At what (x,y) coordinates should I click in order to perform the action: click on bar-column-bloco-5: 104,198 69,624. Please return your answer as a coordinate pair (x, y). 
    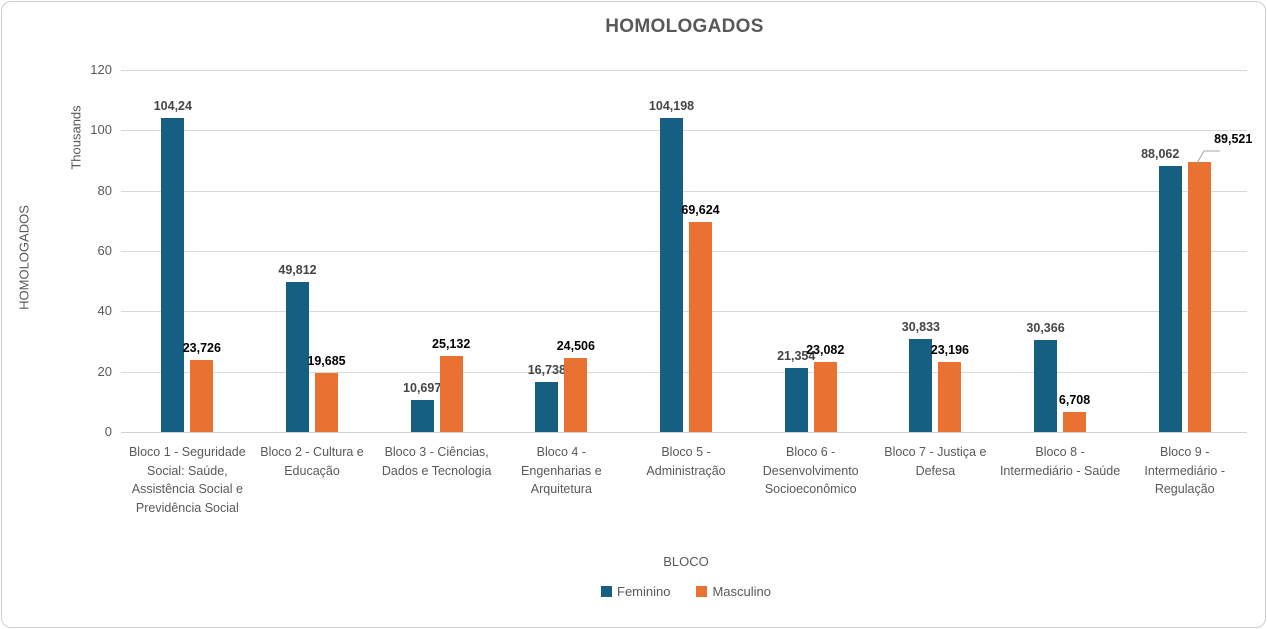
    Looking at the image, I should click on (686, 251).